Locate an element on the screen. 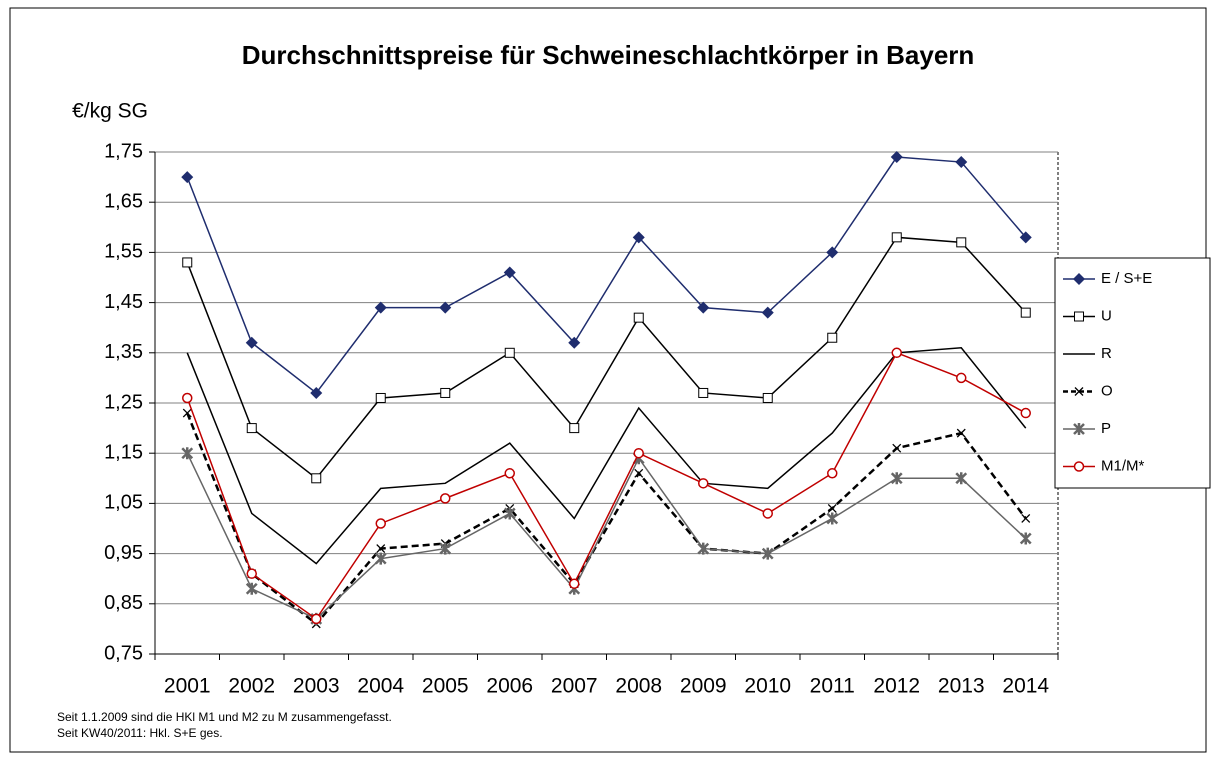 The height and width of the screenshot is (760, 1216). y-axis-label: €/kg SG is located at coordinates (110, 111).